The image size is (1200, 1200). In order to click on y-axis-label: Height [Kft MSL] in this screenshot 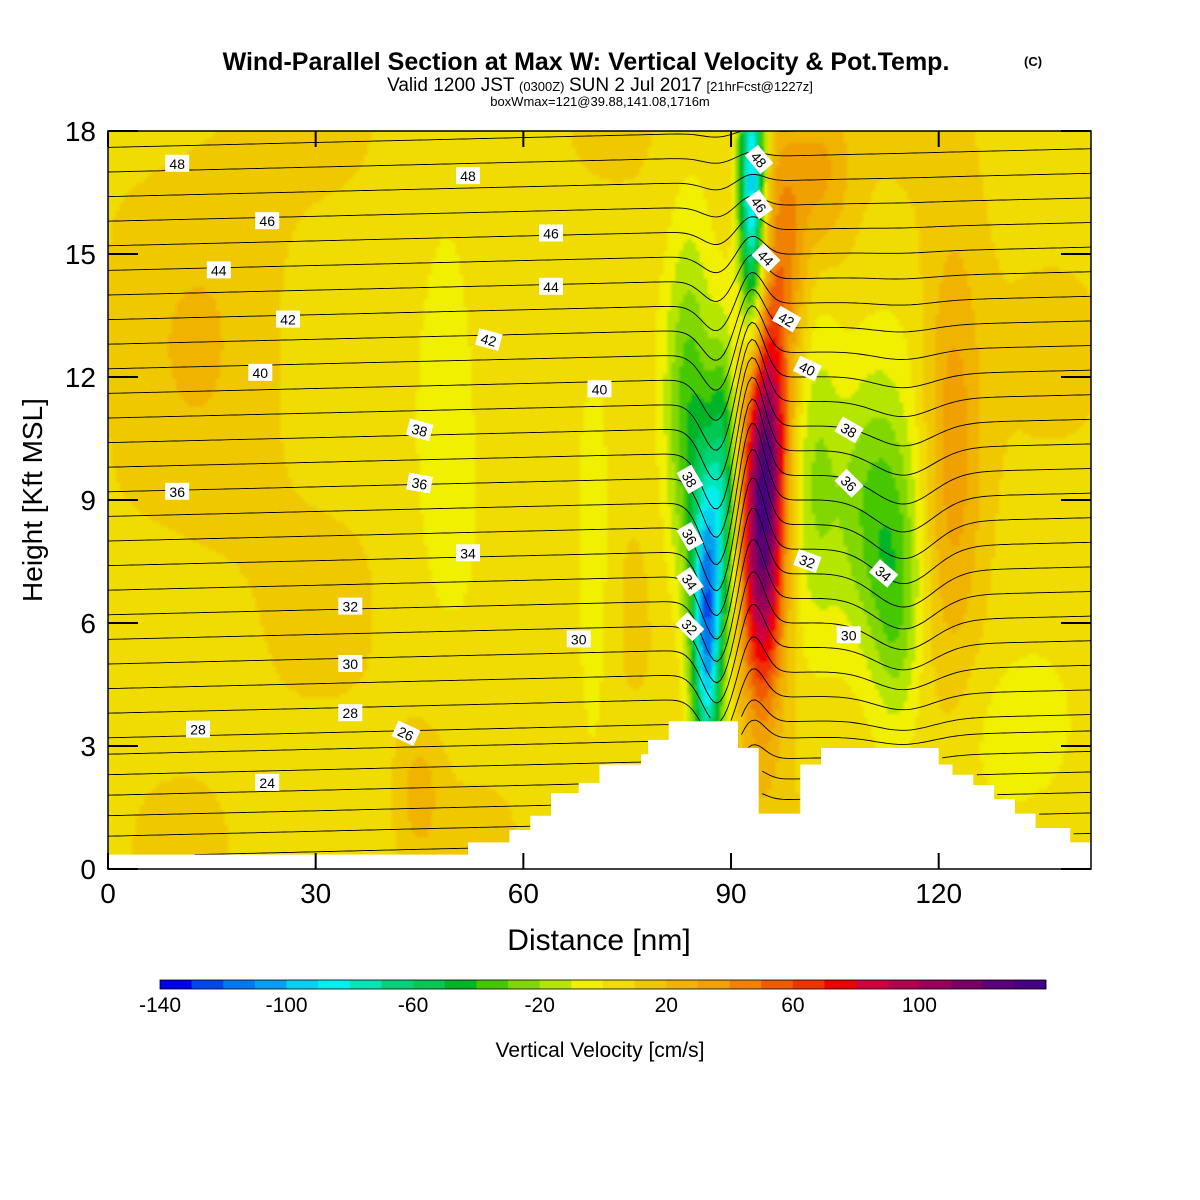, I will do `click(32, 500)`.